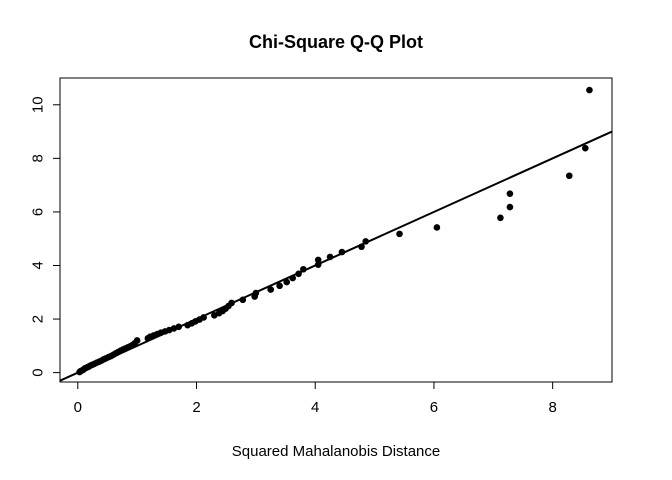 The height and width of the screenshot is (480, 672). Describe the element at coordinates (552, 407) in the screenshot. I see `x-tick-label: 8` at that location.